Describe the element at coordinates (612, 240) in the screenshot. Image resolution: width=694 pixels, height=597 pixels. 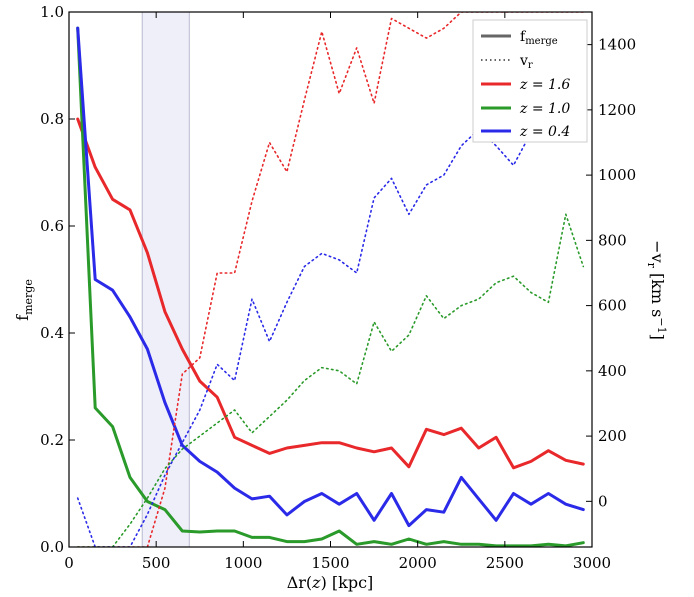
I see `y-right-tick-label: 800` at that location.